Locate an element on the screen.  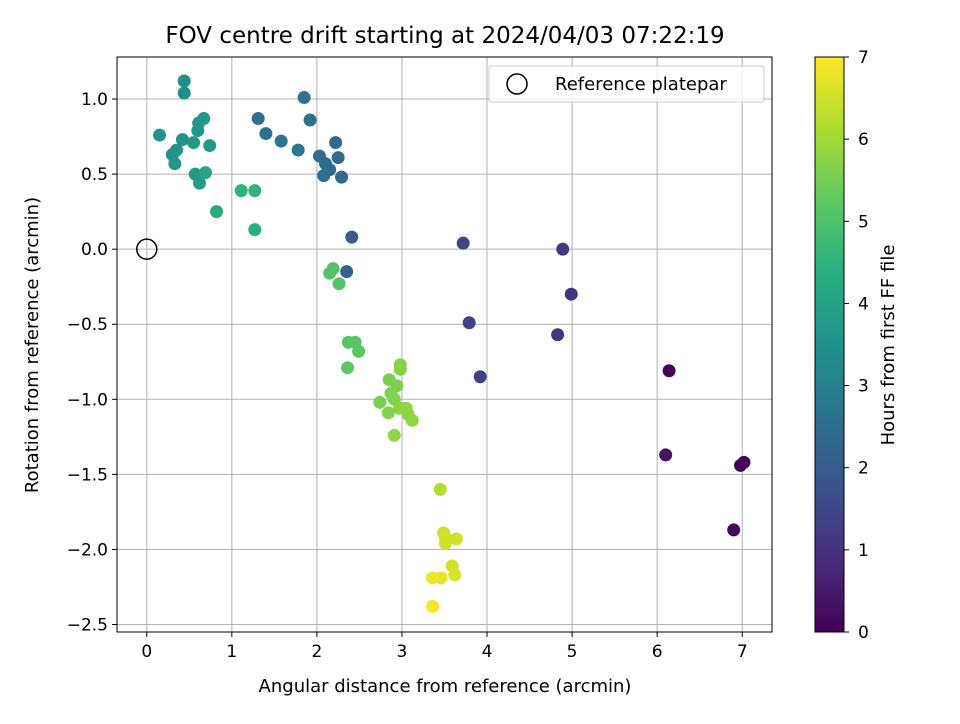
y-tick-label: −1.0 is located at coordinates (87, 400).